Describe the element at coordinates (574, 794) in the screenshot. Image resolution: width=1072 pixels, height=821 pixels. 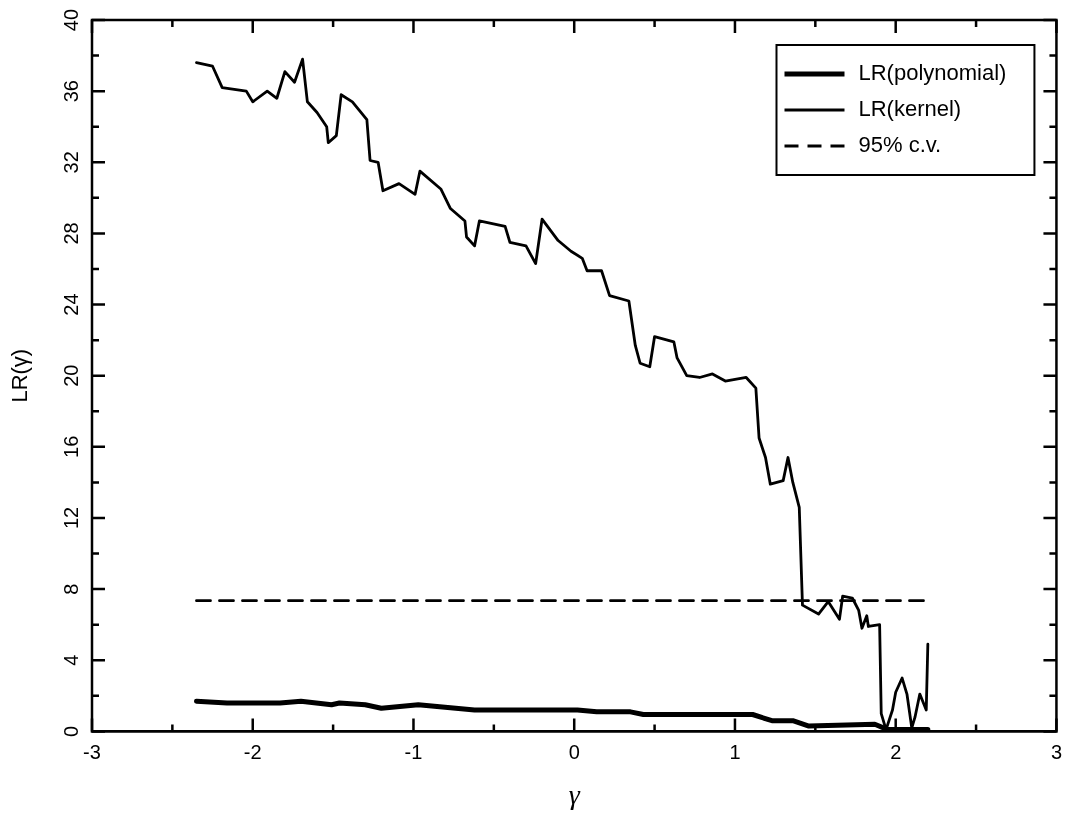
I see `x-axis-title: γ` at that location.